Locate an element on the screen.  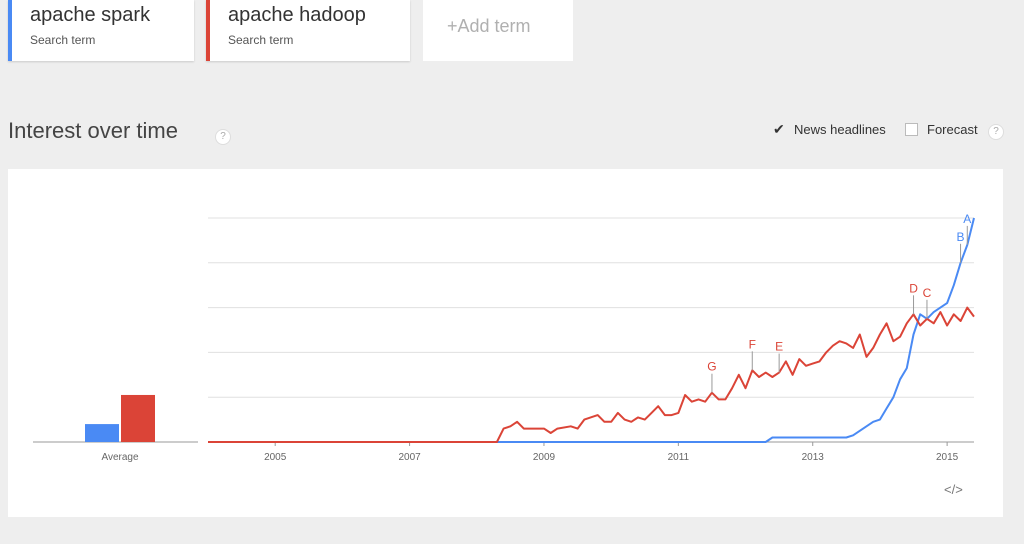
x-tick-label: 2015 is located at coordinates (947, 457).